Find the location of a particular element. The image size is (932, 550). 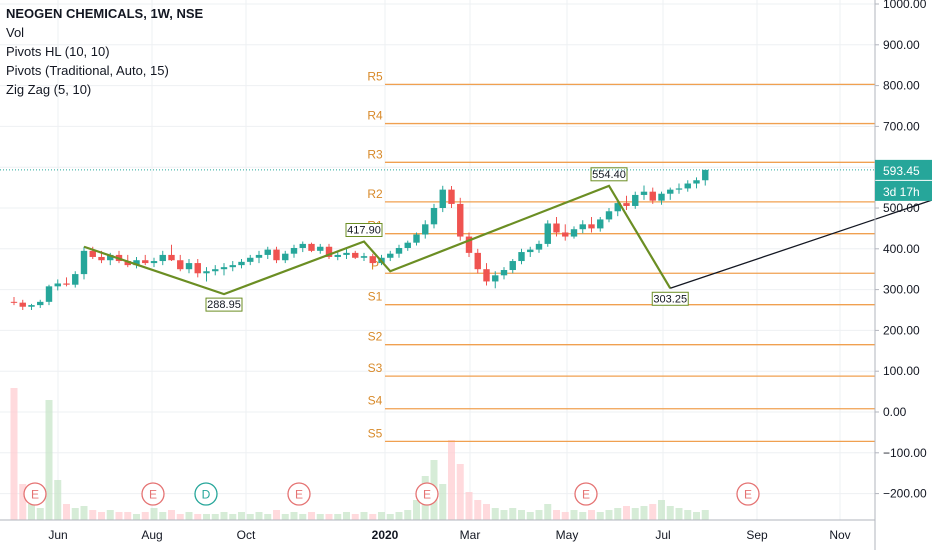

event-label: D is located at coordinates (206, 495).